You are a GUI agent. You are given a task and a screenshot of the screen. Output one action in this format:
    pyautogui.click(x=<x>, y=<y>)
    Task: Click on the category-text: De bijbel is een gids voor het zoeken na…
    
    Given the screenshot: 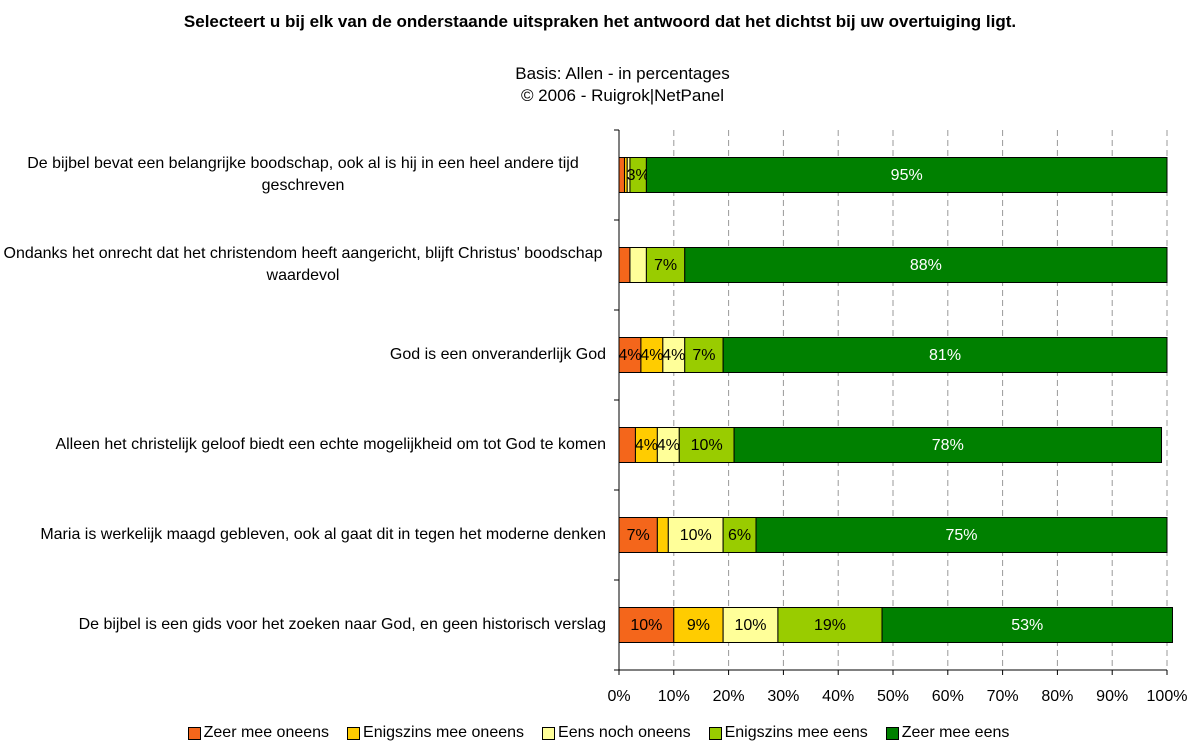 What is the action you would take?
    pyautogui.click(x=342, y=624)
    